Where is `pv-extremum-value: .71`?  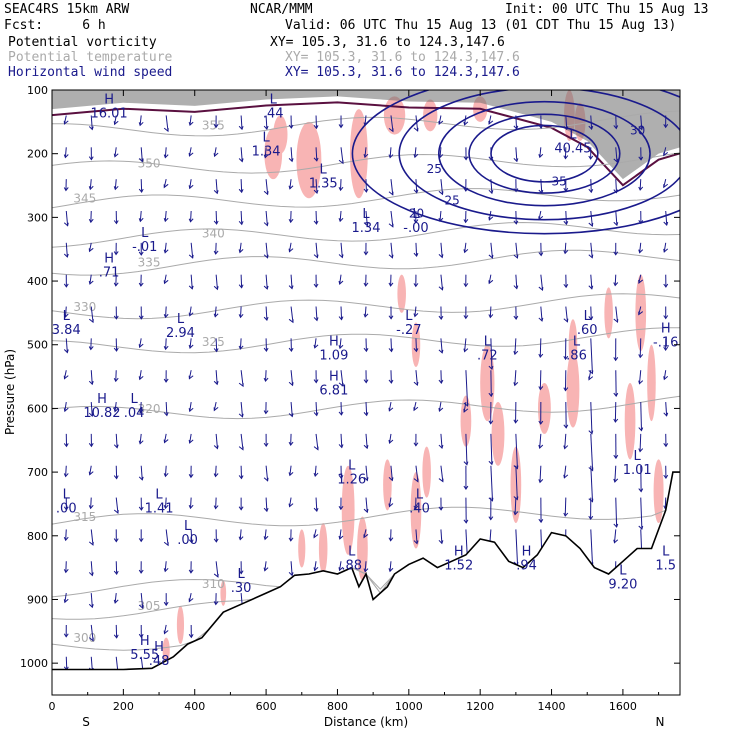
pv-extremum-value: .71 is located at coordinates (109, 273).